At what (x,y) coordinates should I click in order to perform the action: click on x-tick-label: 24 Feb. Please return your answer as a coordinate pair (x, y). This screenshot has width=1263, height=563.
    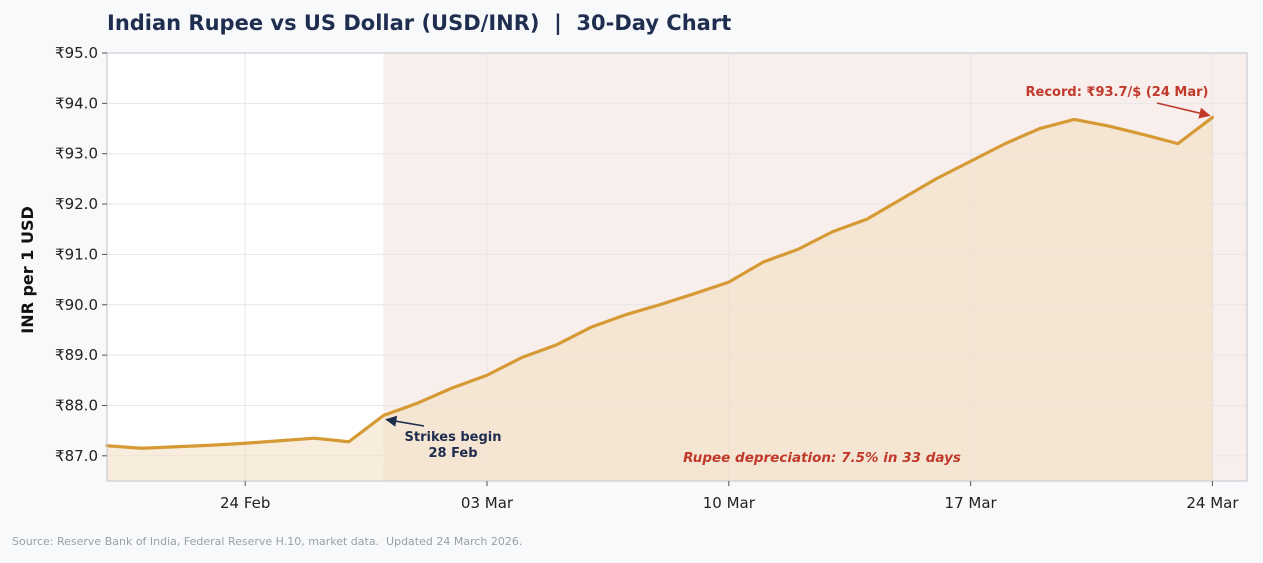
    Looking at the image, I should click on (245, 503).